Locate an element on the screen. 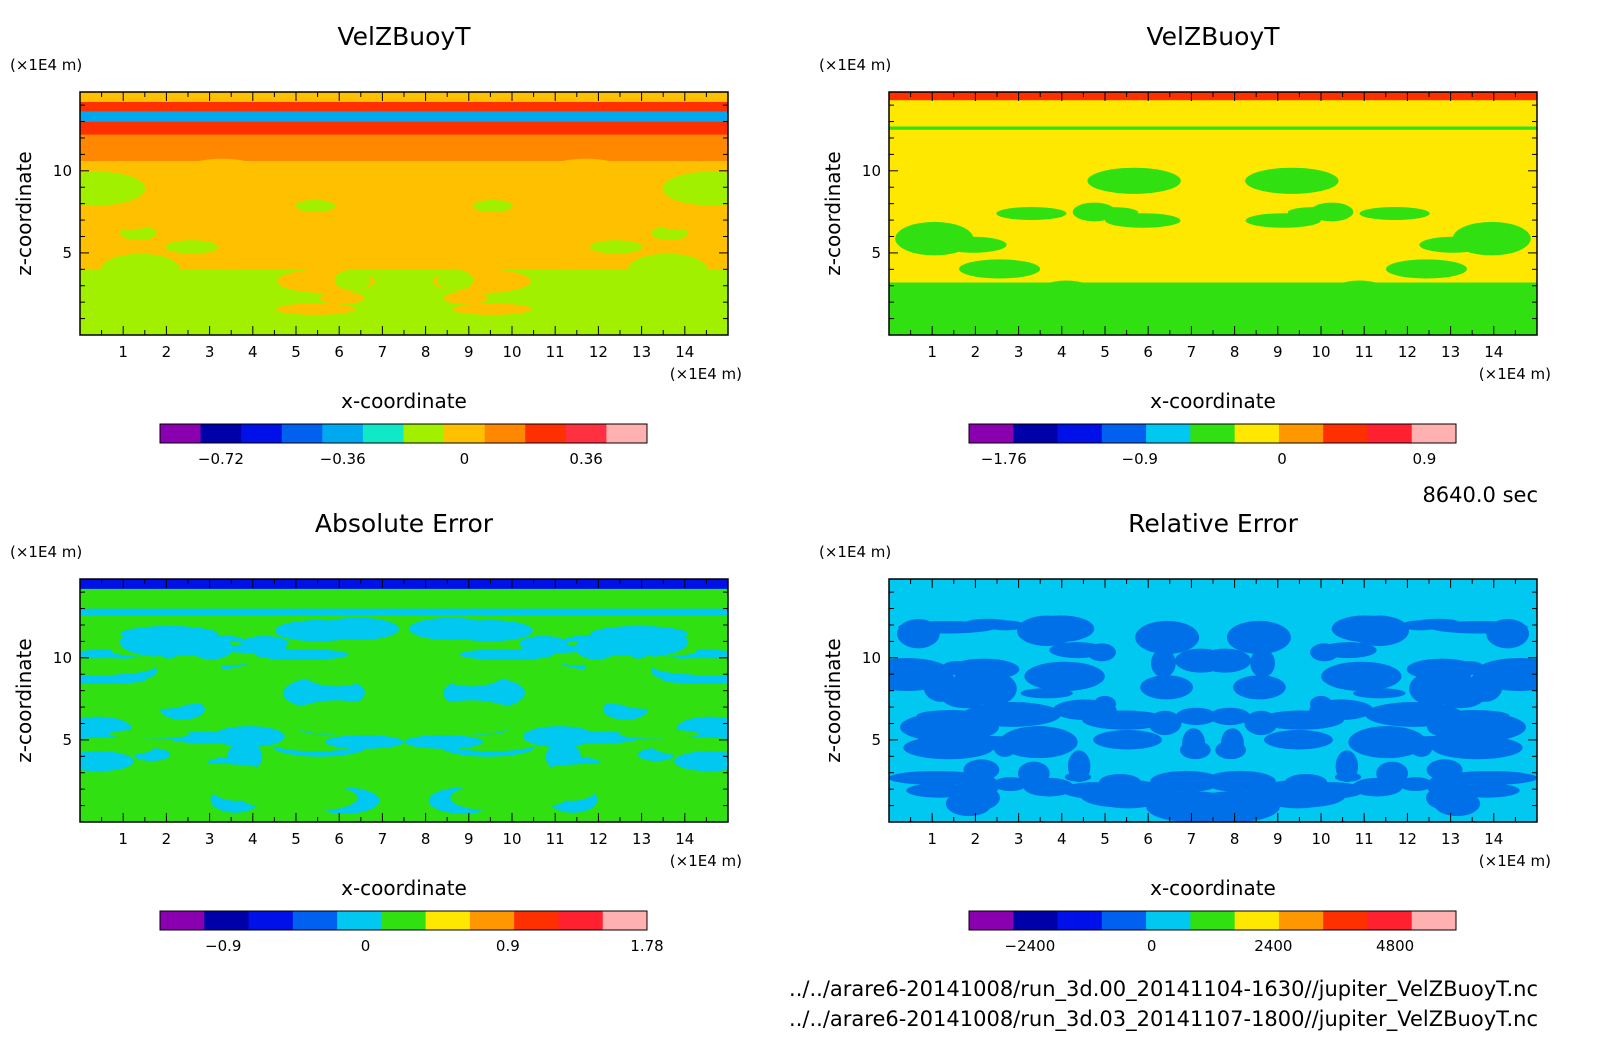 The height and width of the screenshot is (1054, 1604). x-tick-label: 10 is located at coordinates (511, 352).